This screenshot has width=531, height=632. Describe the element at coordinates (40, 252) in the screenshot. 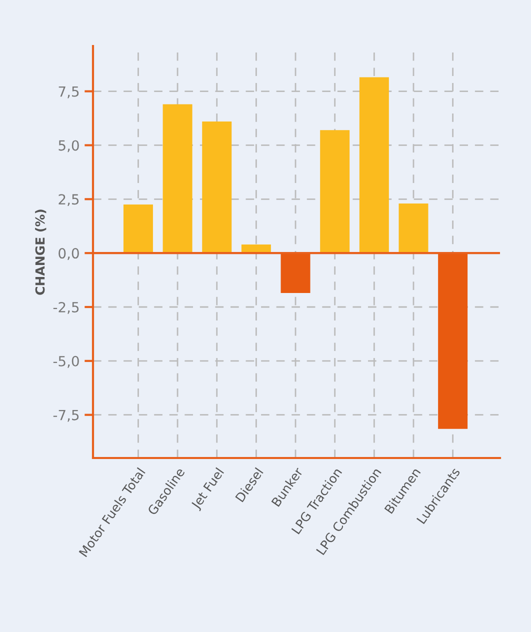

I see `y-axis-title: CHANGE (%)` at that location.